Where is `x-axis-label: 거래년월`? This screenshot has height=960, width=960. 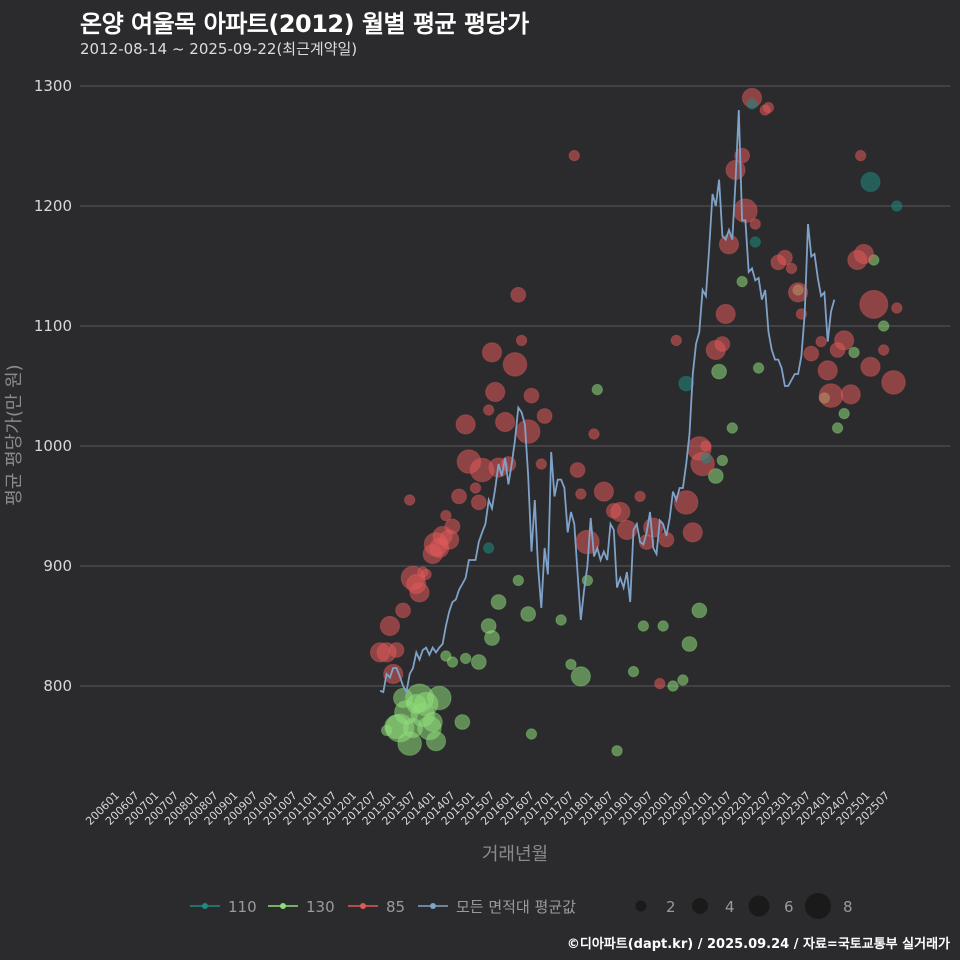 x-axis-label: 거래년월 is located at coordinates (515, 854).